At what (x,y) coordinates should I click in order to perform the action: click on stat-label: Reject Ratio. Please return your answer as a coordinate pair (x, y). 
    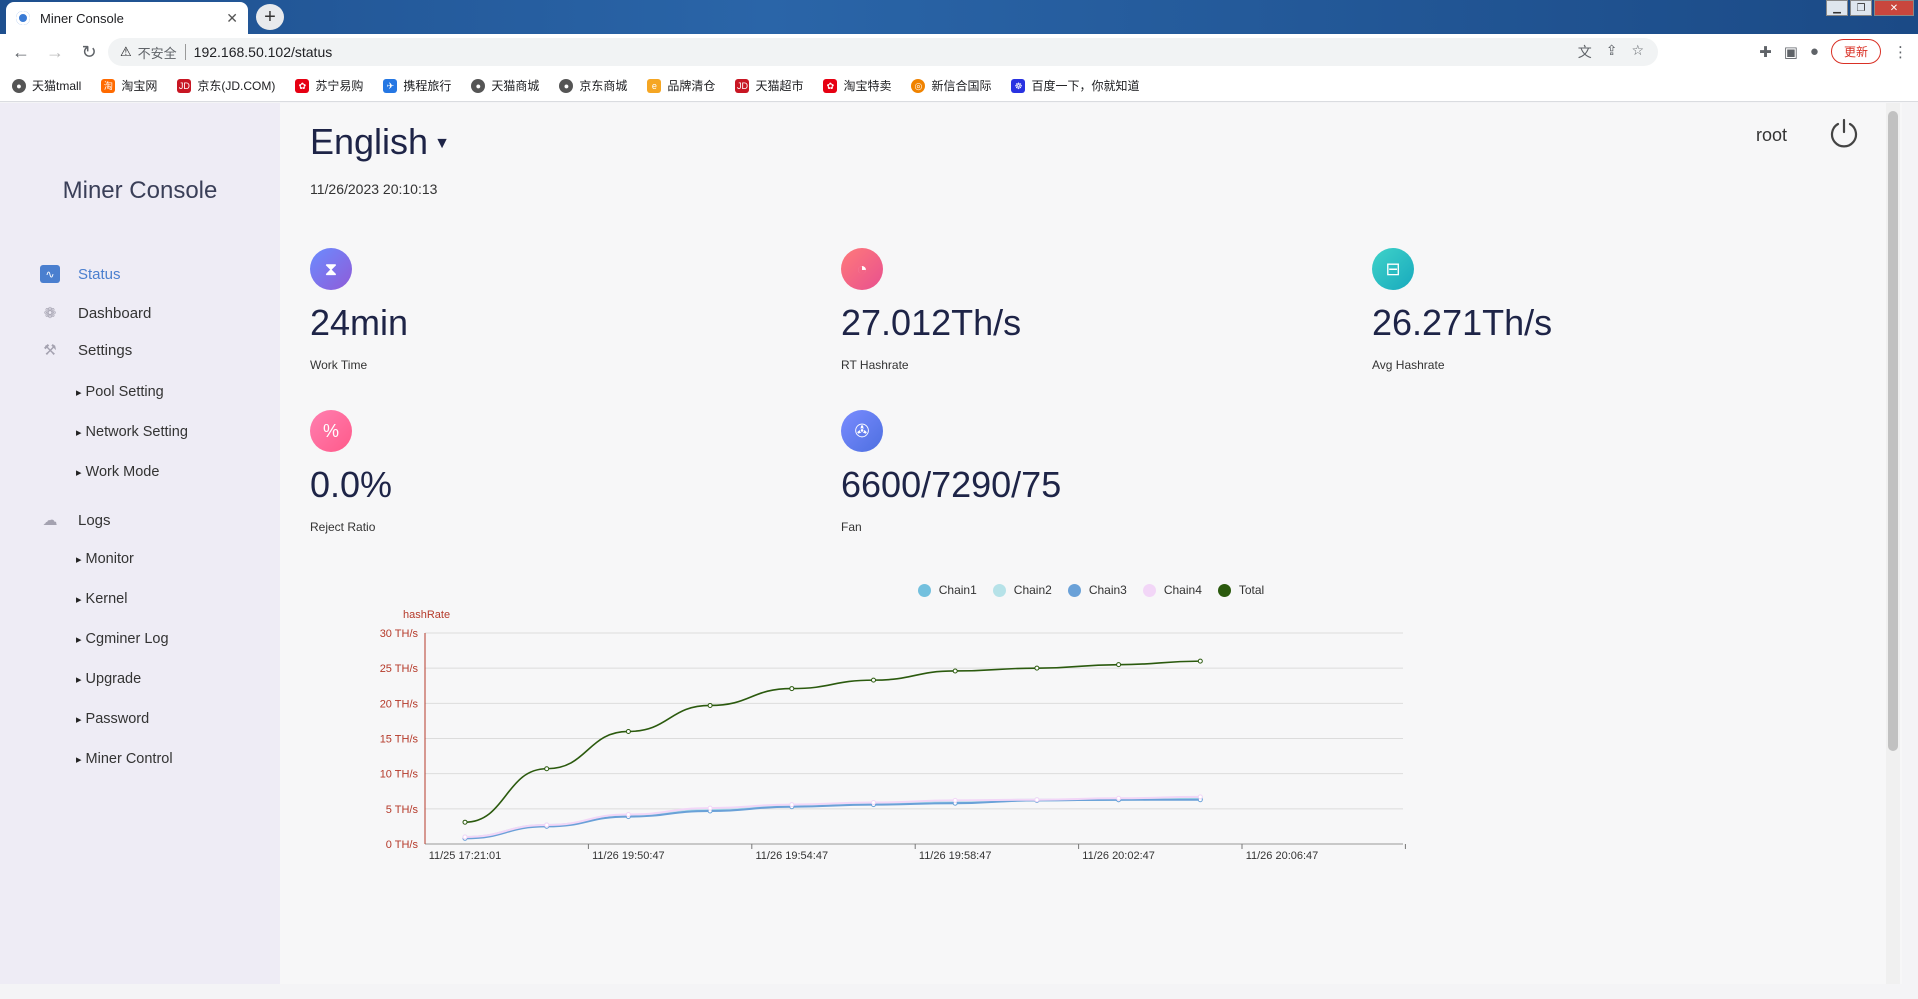
    Looking at the image, I should click on (343, 527).